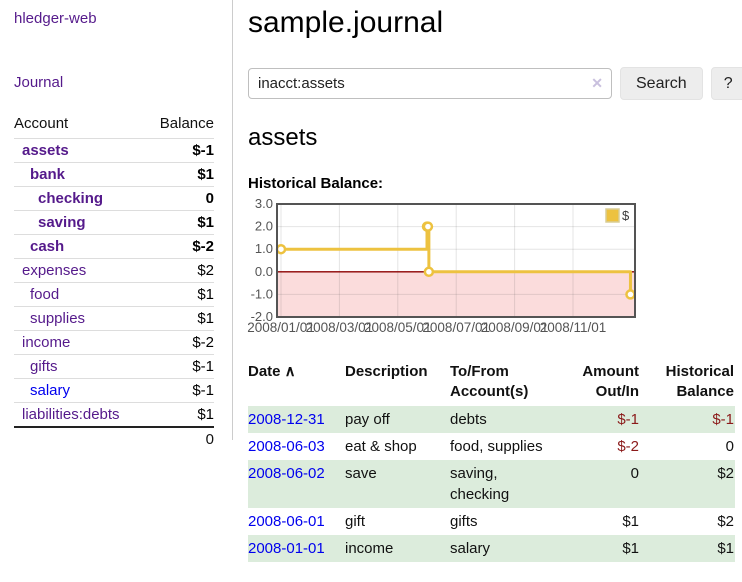  What do you see at coordinates (491, 521) in the screenshot?
I see `transaction-row: 2008-06-01 gift gifts $1 $2` at bounding box center [491, 521].